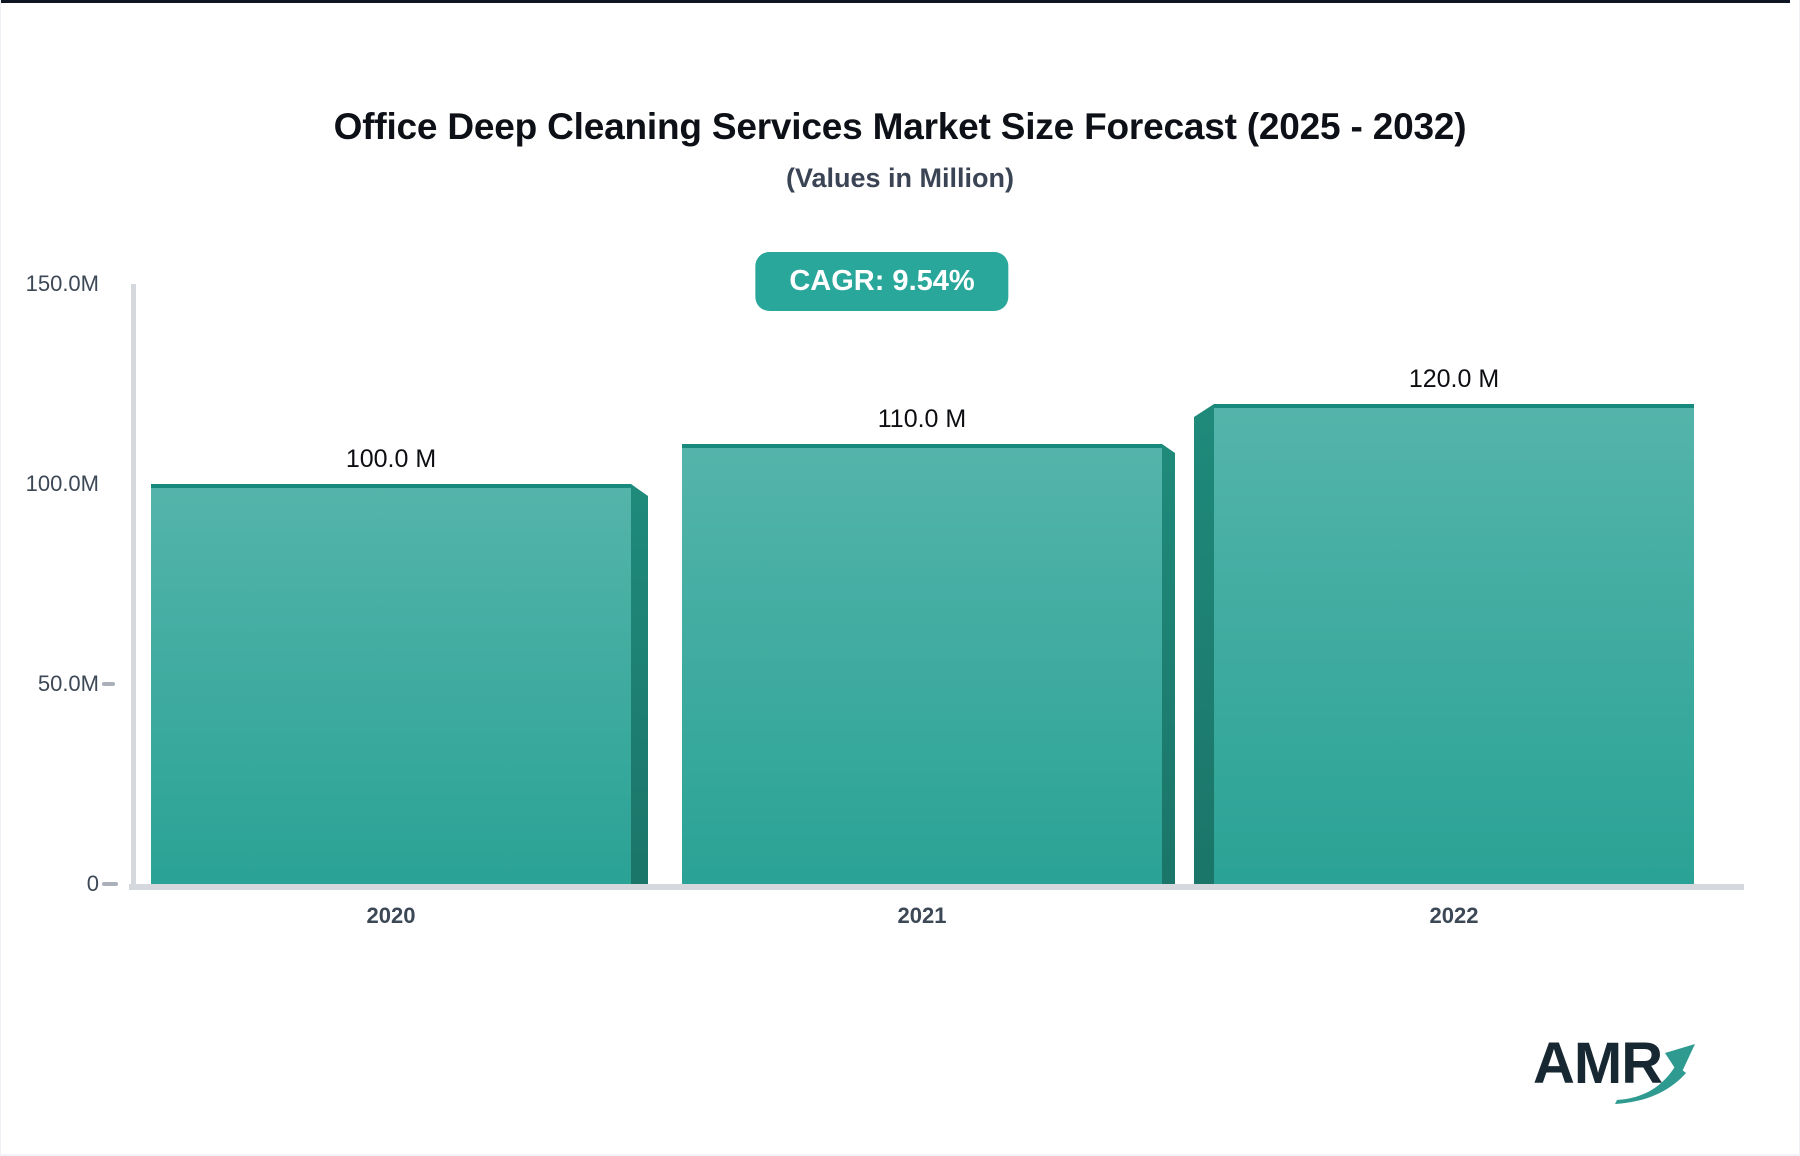 The height and width of the screenshot is (1156, 1800). Describe the element at coordinates (391, 684) in the screenshot. I see `bar-2020` at that location.